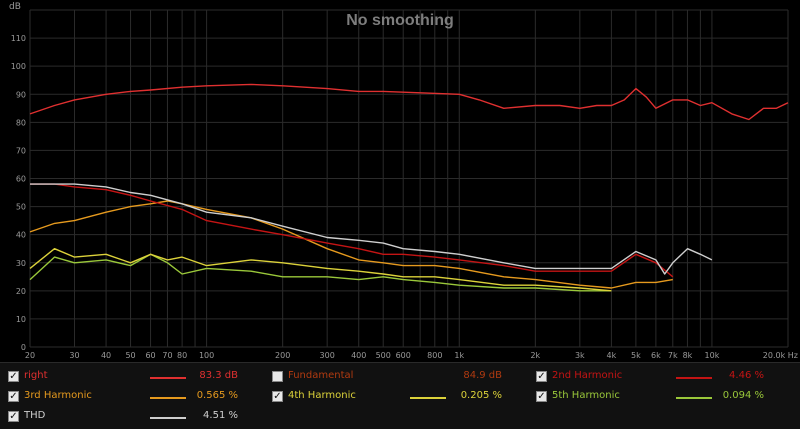 Image resolution: width=800 pixels, height=429 pixels. I want to click on checkbox-2nd-harmonic: ✓, so click(541, 376).